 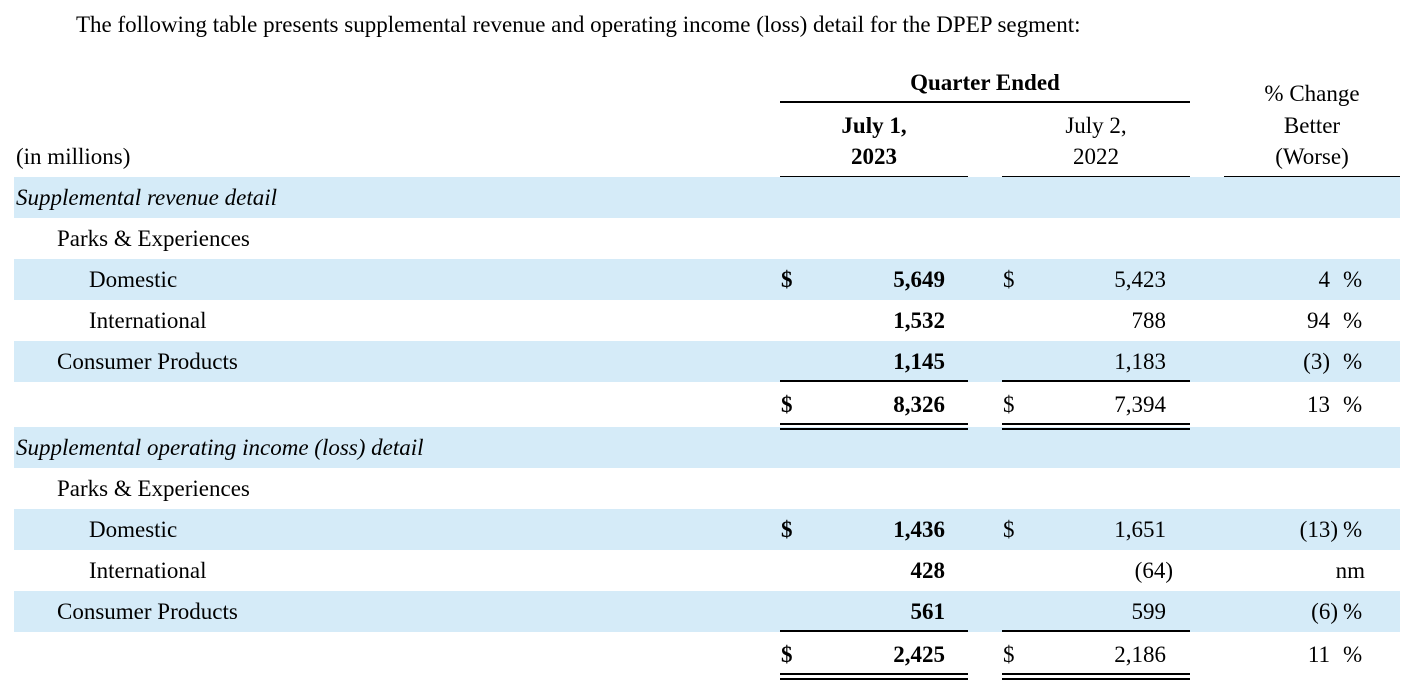 What do you see at coordinates (919, 279) in the screenshot?
I see `cur-value: 5,649` at bounding box center [919, 279].